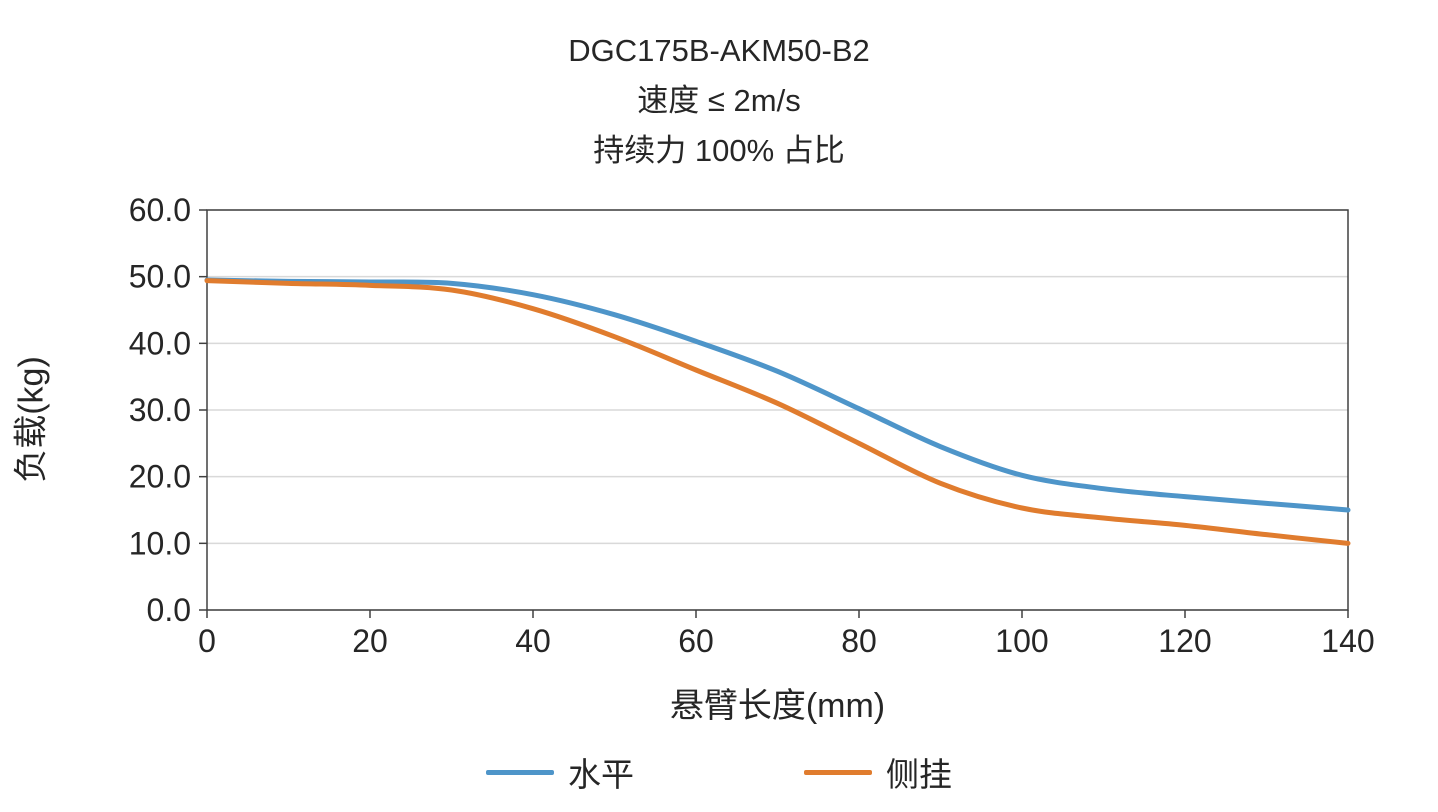 The height and width of the screenshot is (812, 1438). I want to click on chart-title-line1: DGC175B-AKM50-B2, so click(719, 50).